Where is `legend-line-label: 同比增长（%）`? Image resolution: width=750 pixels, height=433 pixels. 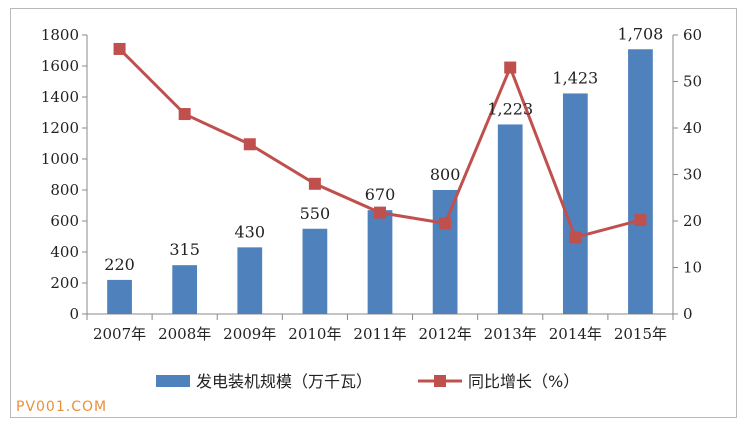 legend-line-label: 同比增长（%） is located at coordinates (523, 381).